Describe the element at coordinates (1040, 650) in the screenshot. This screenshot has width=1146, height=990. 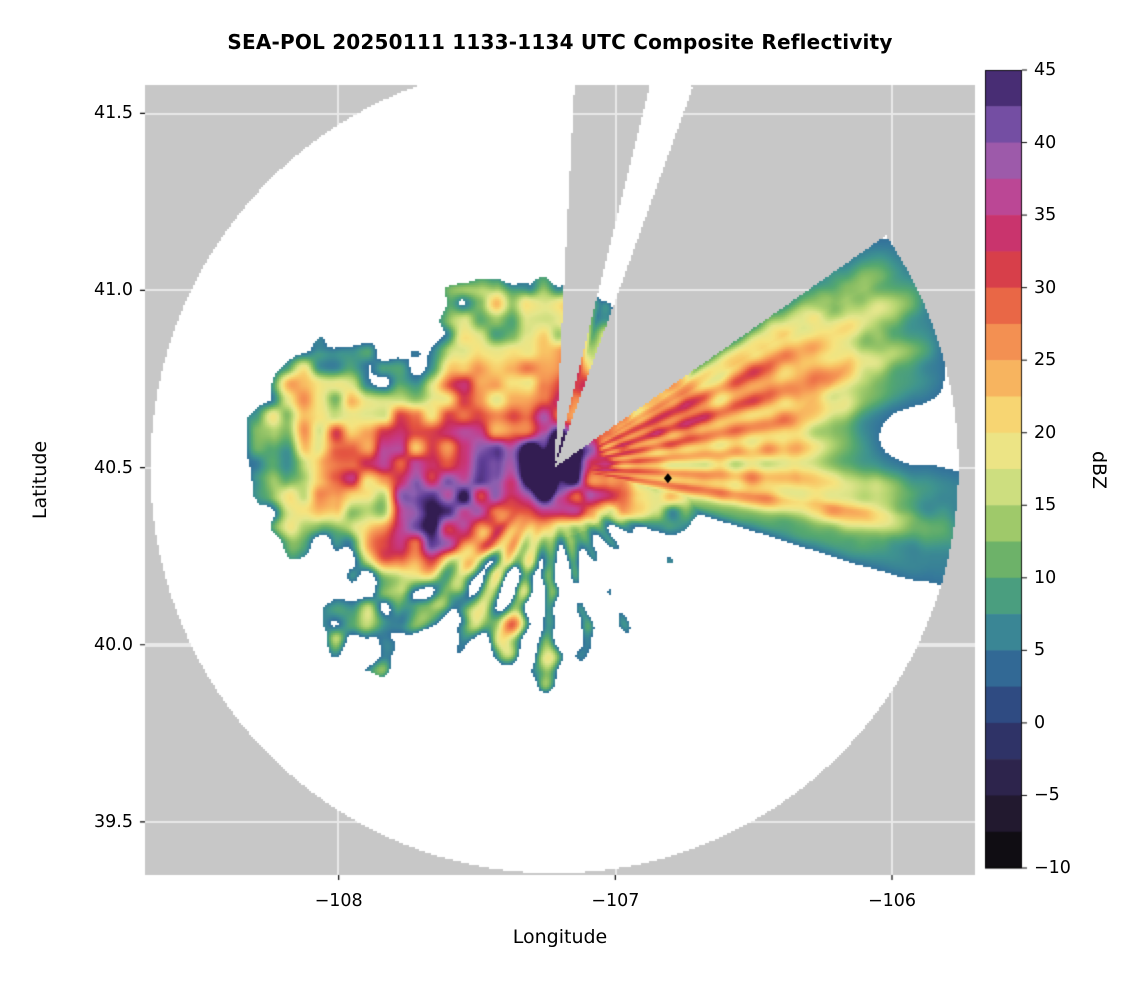
I see `colorbar-tick-label: 5` at that location.